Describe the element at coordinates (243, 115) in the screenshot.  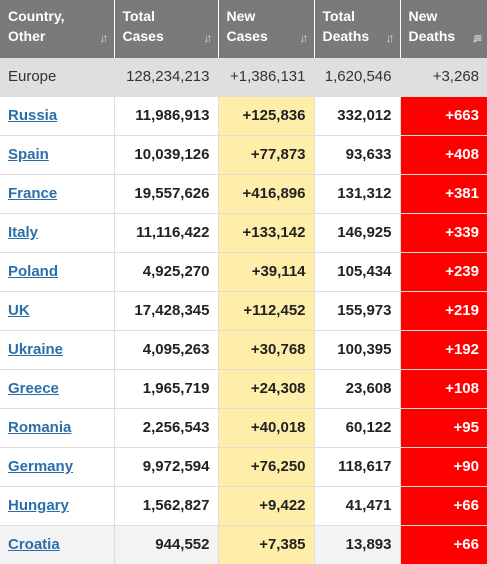
I see `table-row: Russia 11,986,913 +125,836 332,012 +663` at that location.